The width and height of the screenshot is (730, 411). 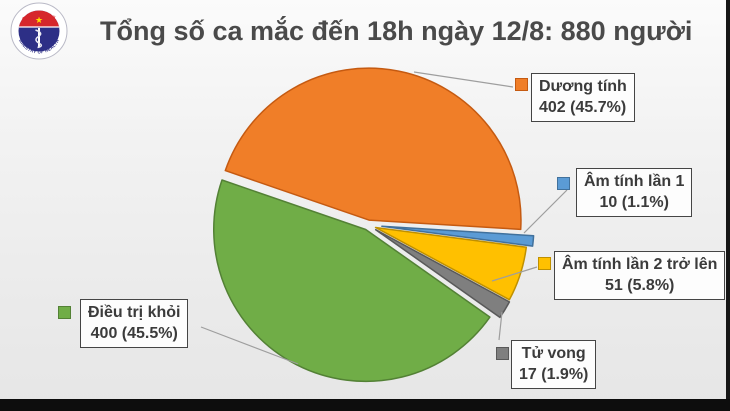 What do you see at coordinates (365, 405) in the screenshot?
I see `bottom-letterbox-bar` at bounding box center [365, 405].